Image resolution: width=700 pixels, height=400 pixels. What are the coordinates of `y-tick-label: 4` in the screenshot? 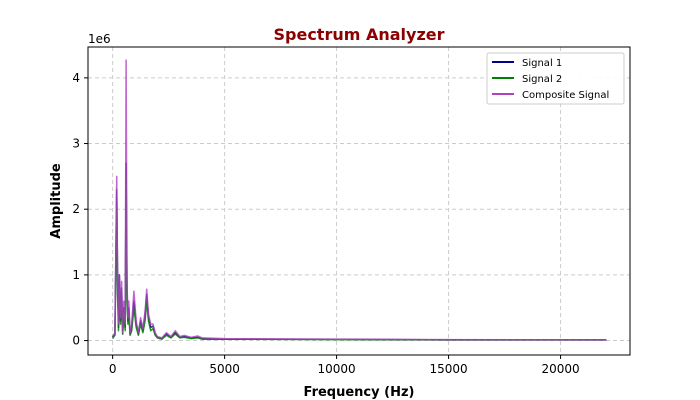 It's located at (76, 78).